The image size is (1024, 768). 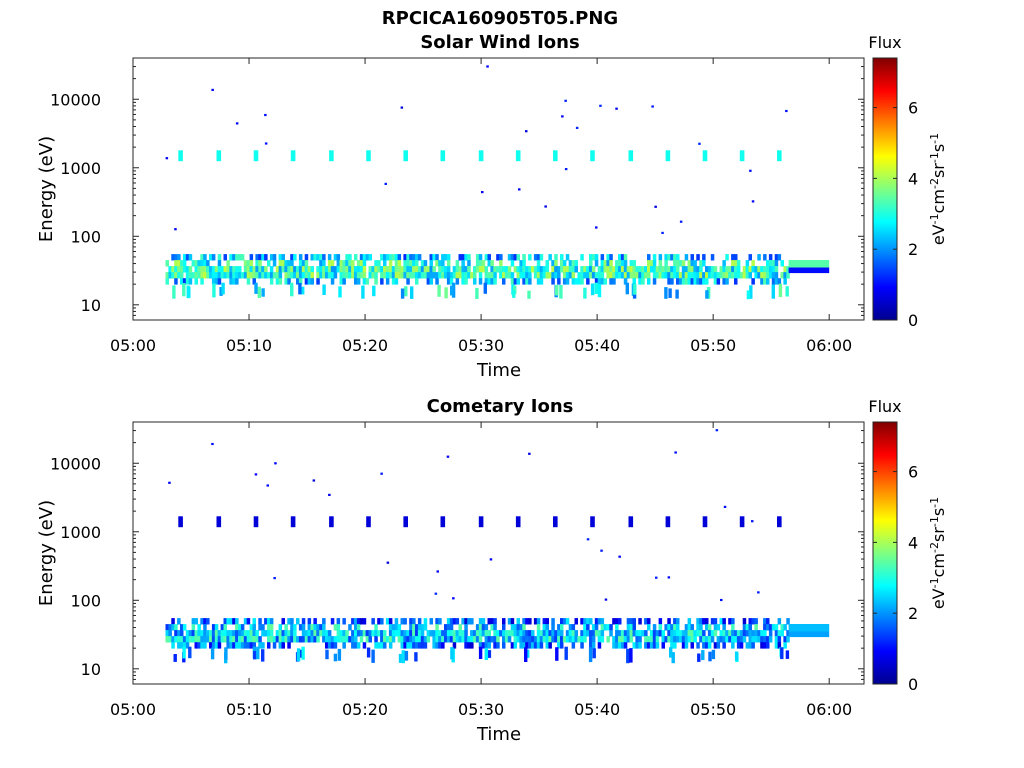 What do you see at coordinates (829, 345) in the screenshot?
I see `x-tick-label: 06:00` at bounding box center [829, 345].